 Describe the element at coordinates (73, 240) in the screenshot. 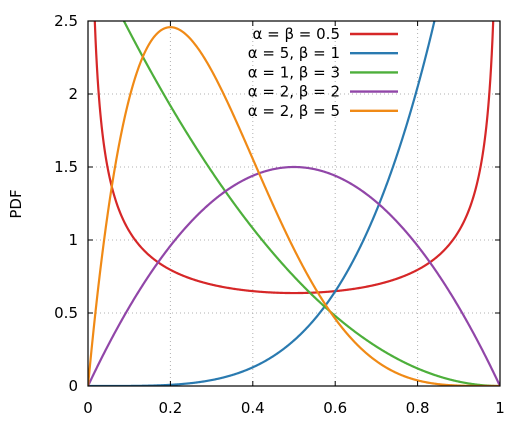

I see `y-tick-label: 1` at that location.